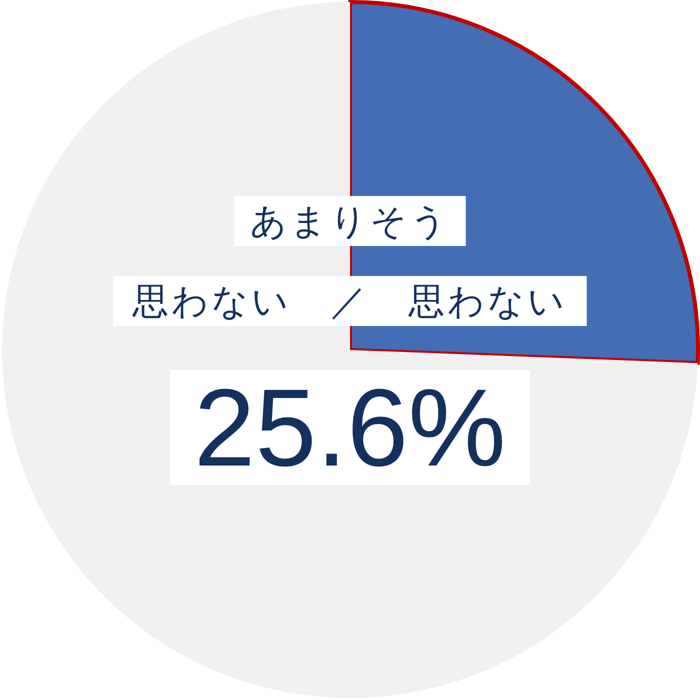 The width and height of the screenshot is (700, 700). What do you see at coordinates (350, 262) in the screenshot?
I see `slice-label: あまりそう思わない ／ 思わない` at bounding box center [350, 262].